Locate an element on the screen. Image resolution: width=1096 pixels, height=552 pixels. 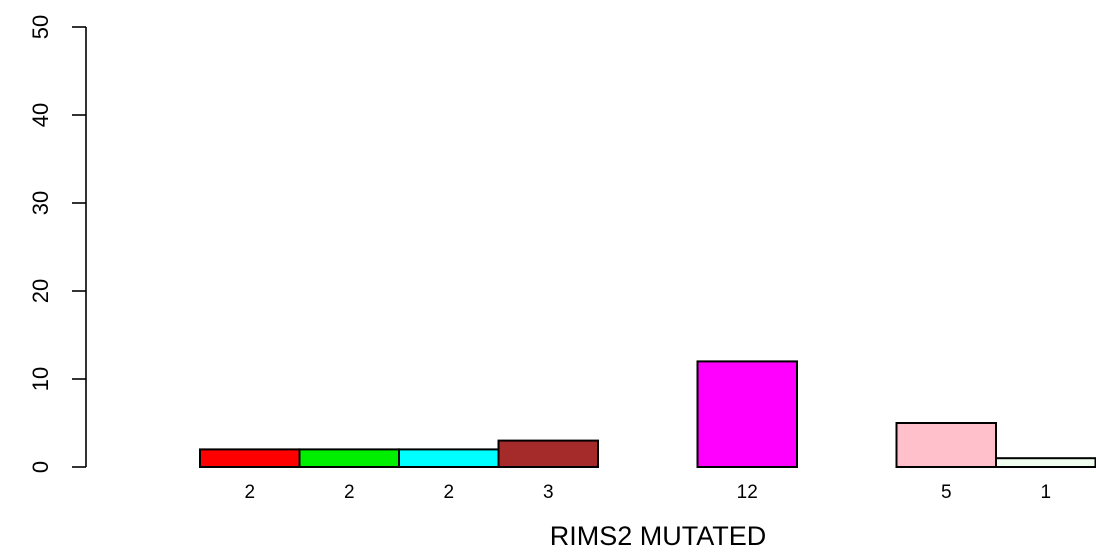
y-tick-label: 40 is located at coordinates (40, 115).